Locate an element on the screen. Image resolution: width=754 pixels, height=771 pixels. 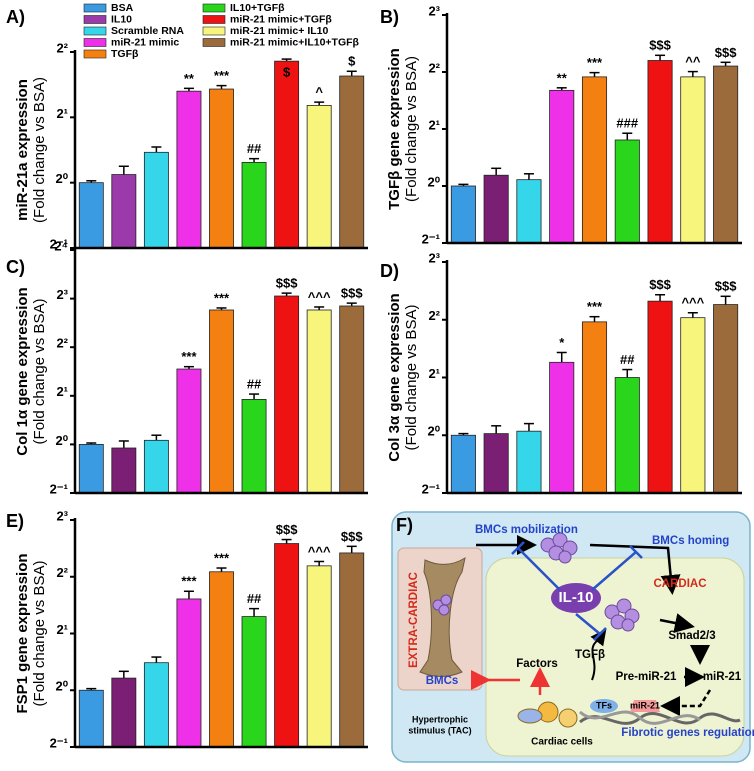
significance-label: * is located at coordinates (562, 342).